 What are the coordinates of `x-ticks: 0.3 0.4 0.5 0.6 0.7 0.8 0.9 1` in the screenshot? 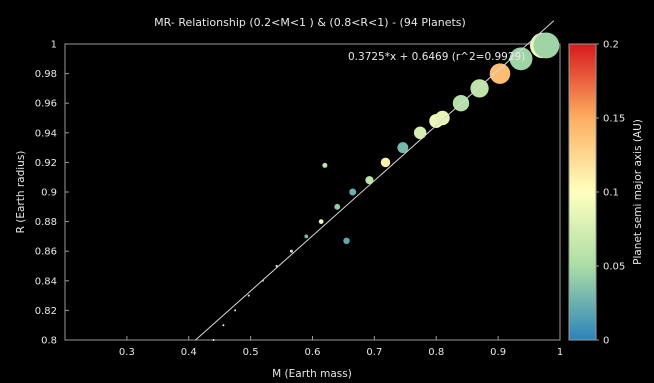 It's located at (341, 347).